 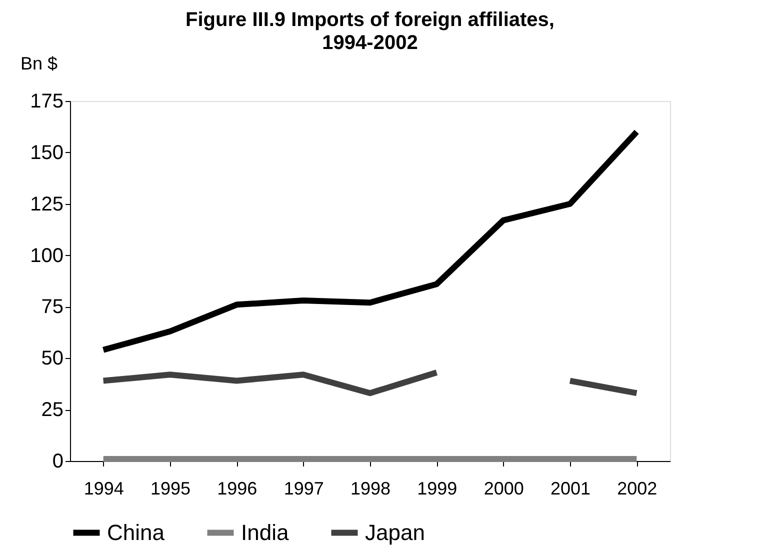 What do you see at coordinates (47, 101) in the screenshot?
I see `y-tick-label: 175` at bounding box center [47, 101].